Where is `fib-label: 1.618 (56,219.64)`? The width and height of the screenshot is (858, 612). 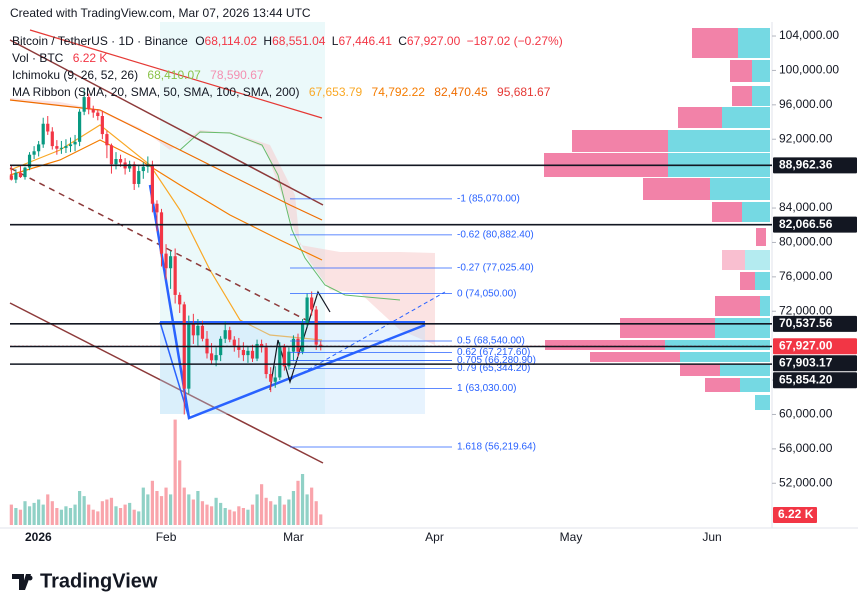
fib-label: 1.618 (56,219.64) is located at coordinates (496, 447).